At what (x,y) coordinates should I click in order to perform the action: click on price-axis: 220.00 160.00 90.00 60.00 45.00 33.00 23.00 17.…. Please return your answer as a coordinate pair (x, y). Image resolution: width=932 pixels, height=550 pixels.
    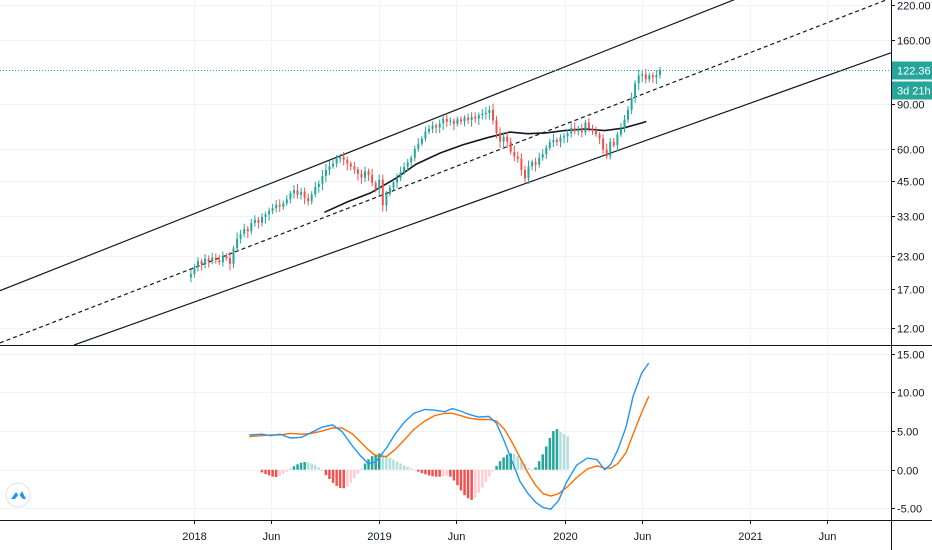
    Looking at the image, I should click on (911, 168).